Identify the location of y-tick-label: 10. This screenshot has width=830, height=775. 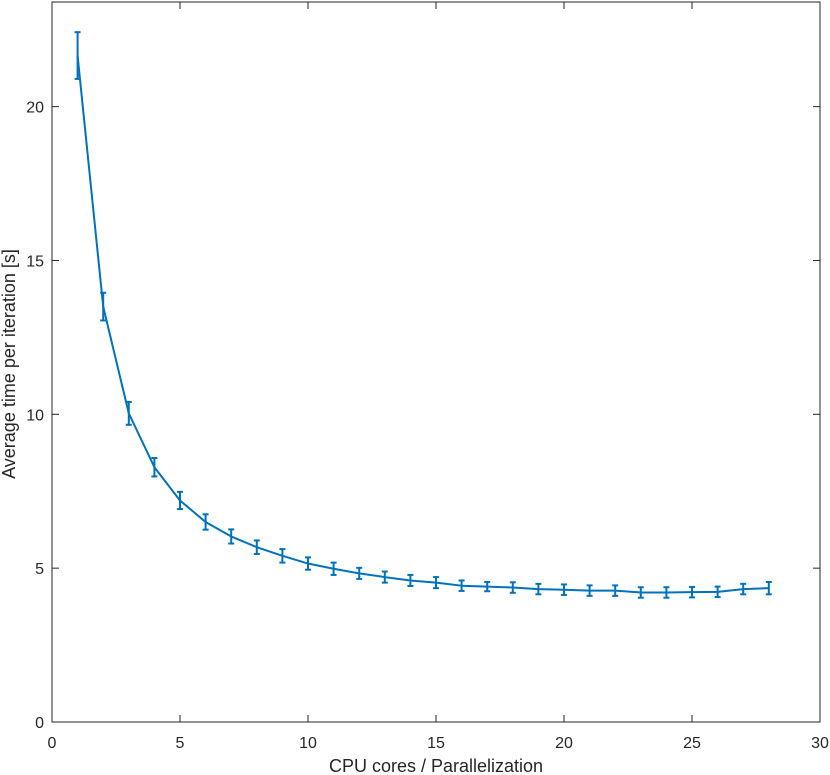
(35, 415).